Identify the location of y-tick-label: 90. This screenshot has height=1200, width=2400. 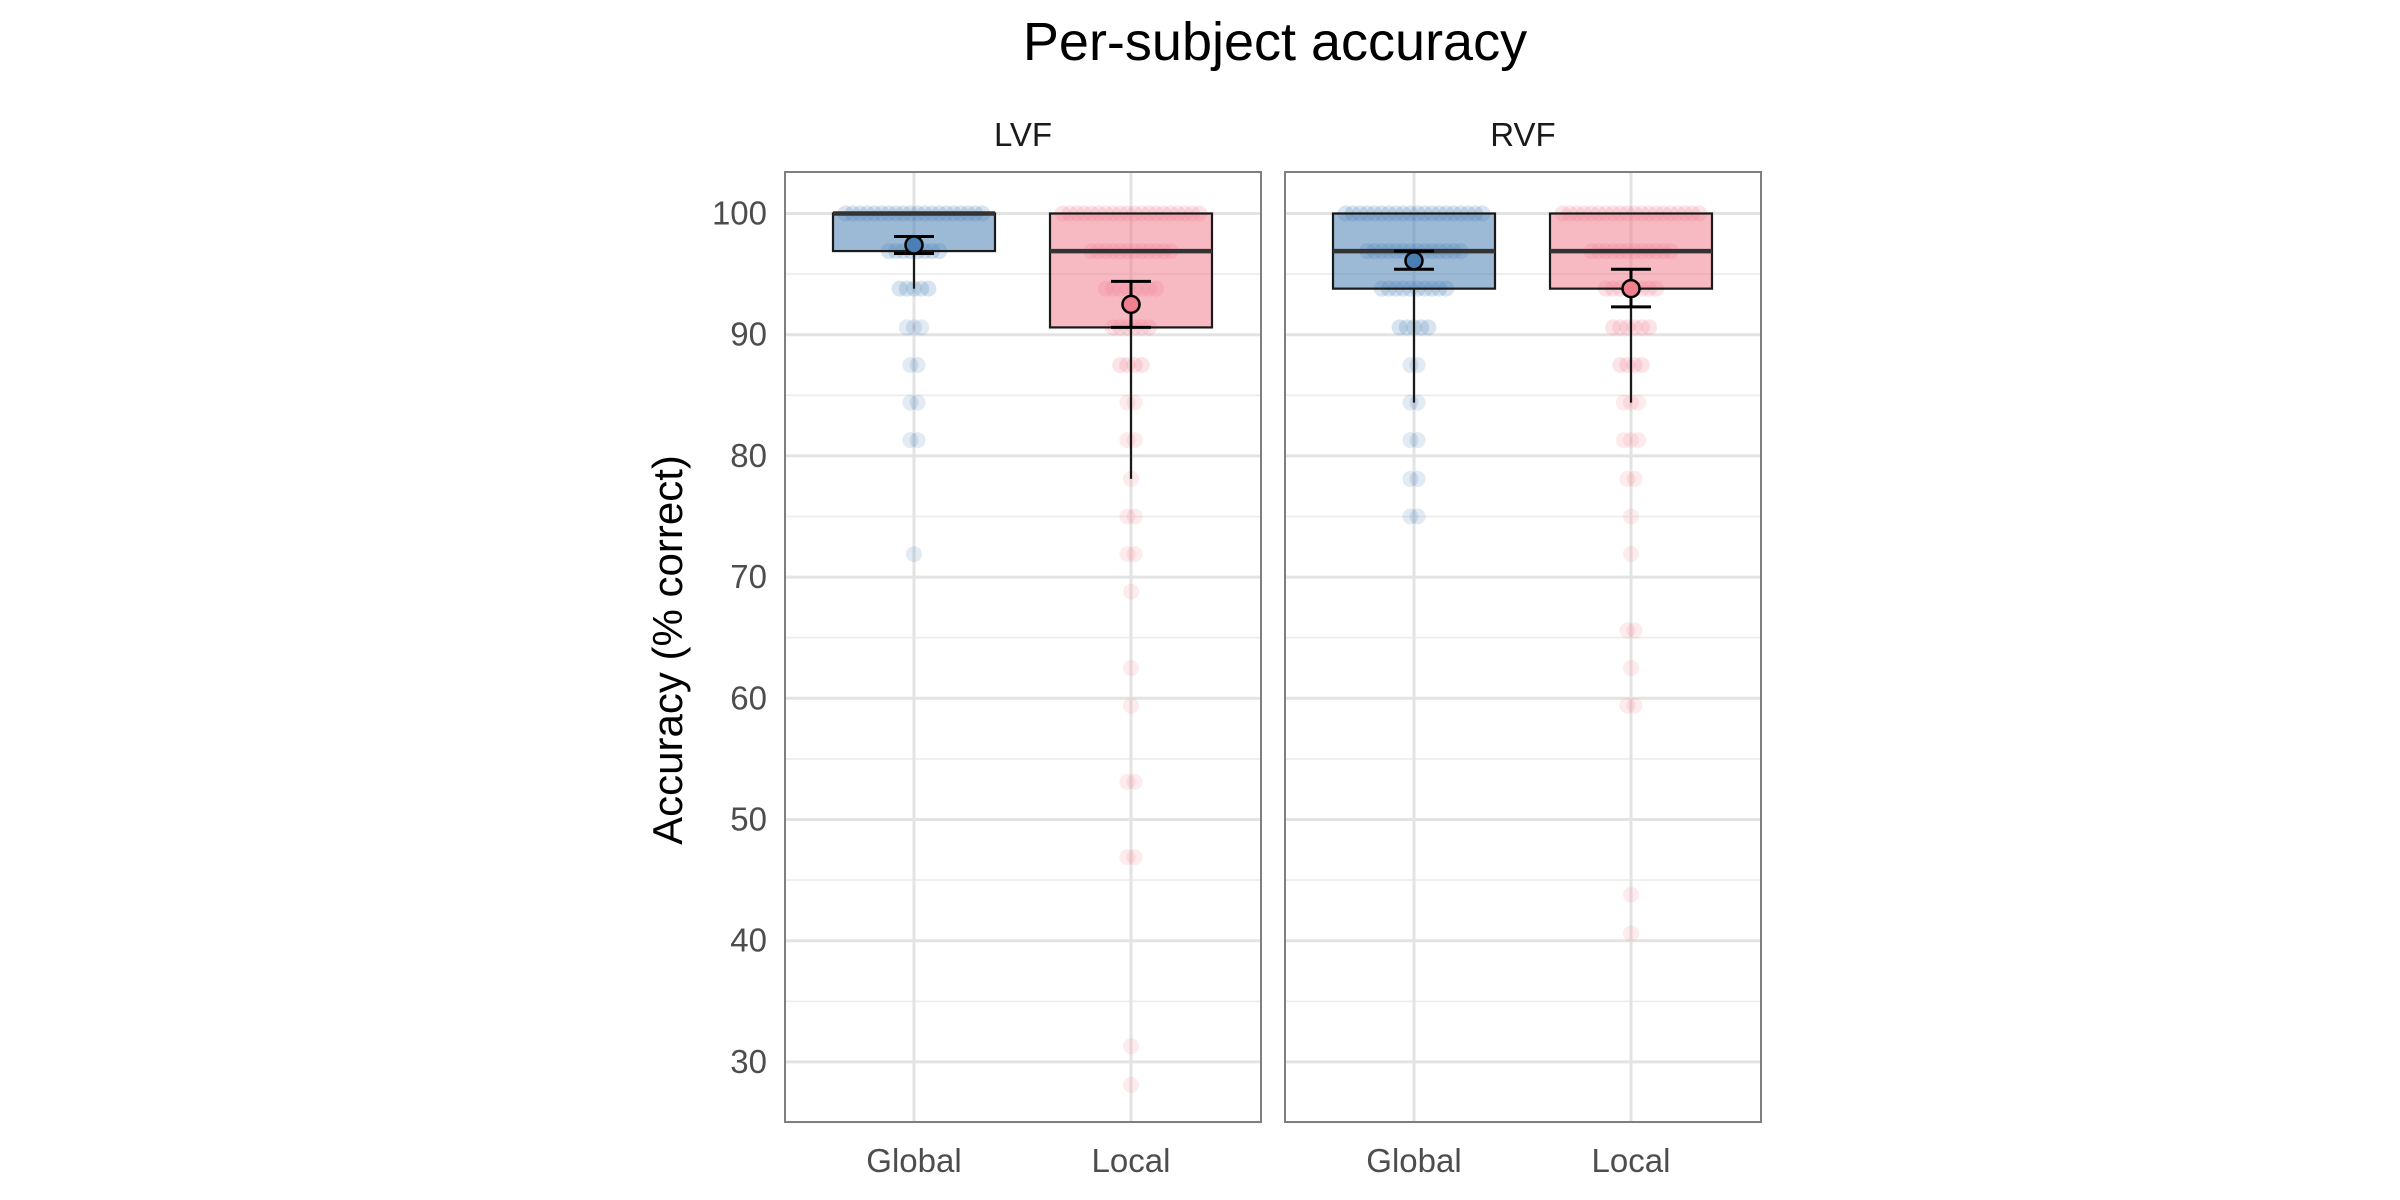
(748, 334).